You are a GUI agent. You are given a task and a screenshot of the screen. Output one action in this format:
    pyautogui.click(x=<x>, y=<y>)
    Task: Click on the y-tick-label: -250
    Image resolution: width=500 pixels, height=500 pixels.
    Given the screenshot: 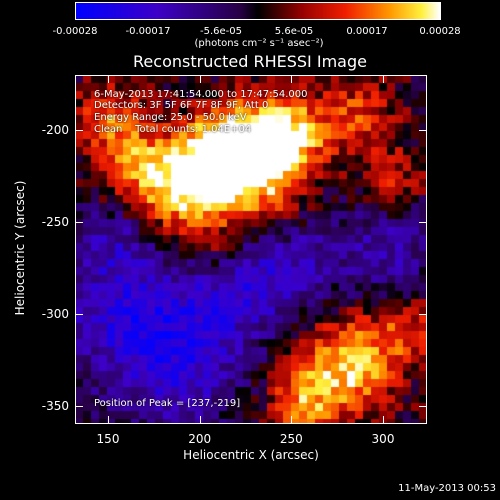 What is the action you would take?
    pyautogui.click(x=55, y=221)
    